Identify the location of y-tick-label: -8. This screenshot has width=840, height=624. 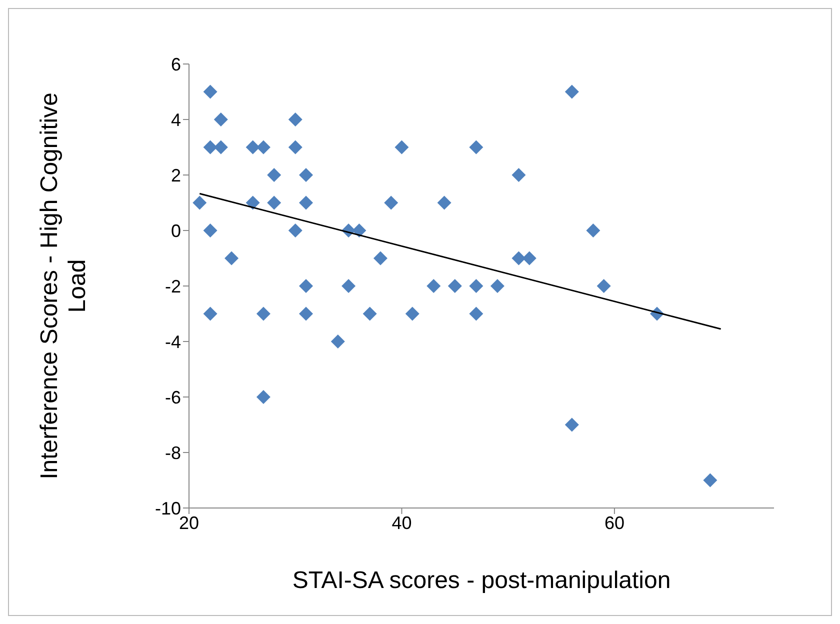
(172, 452).